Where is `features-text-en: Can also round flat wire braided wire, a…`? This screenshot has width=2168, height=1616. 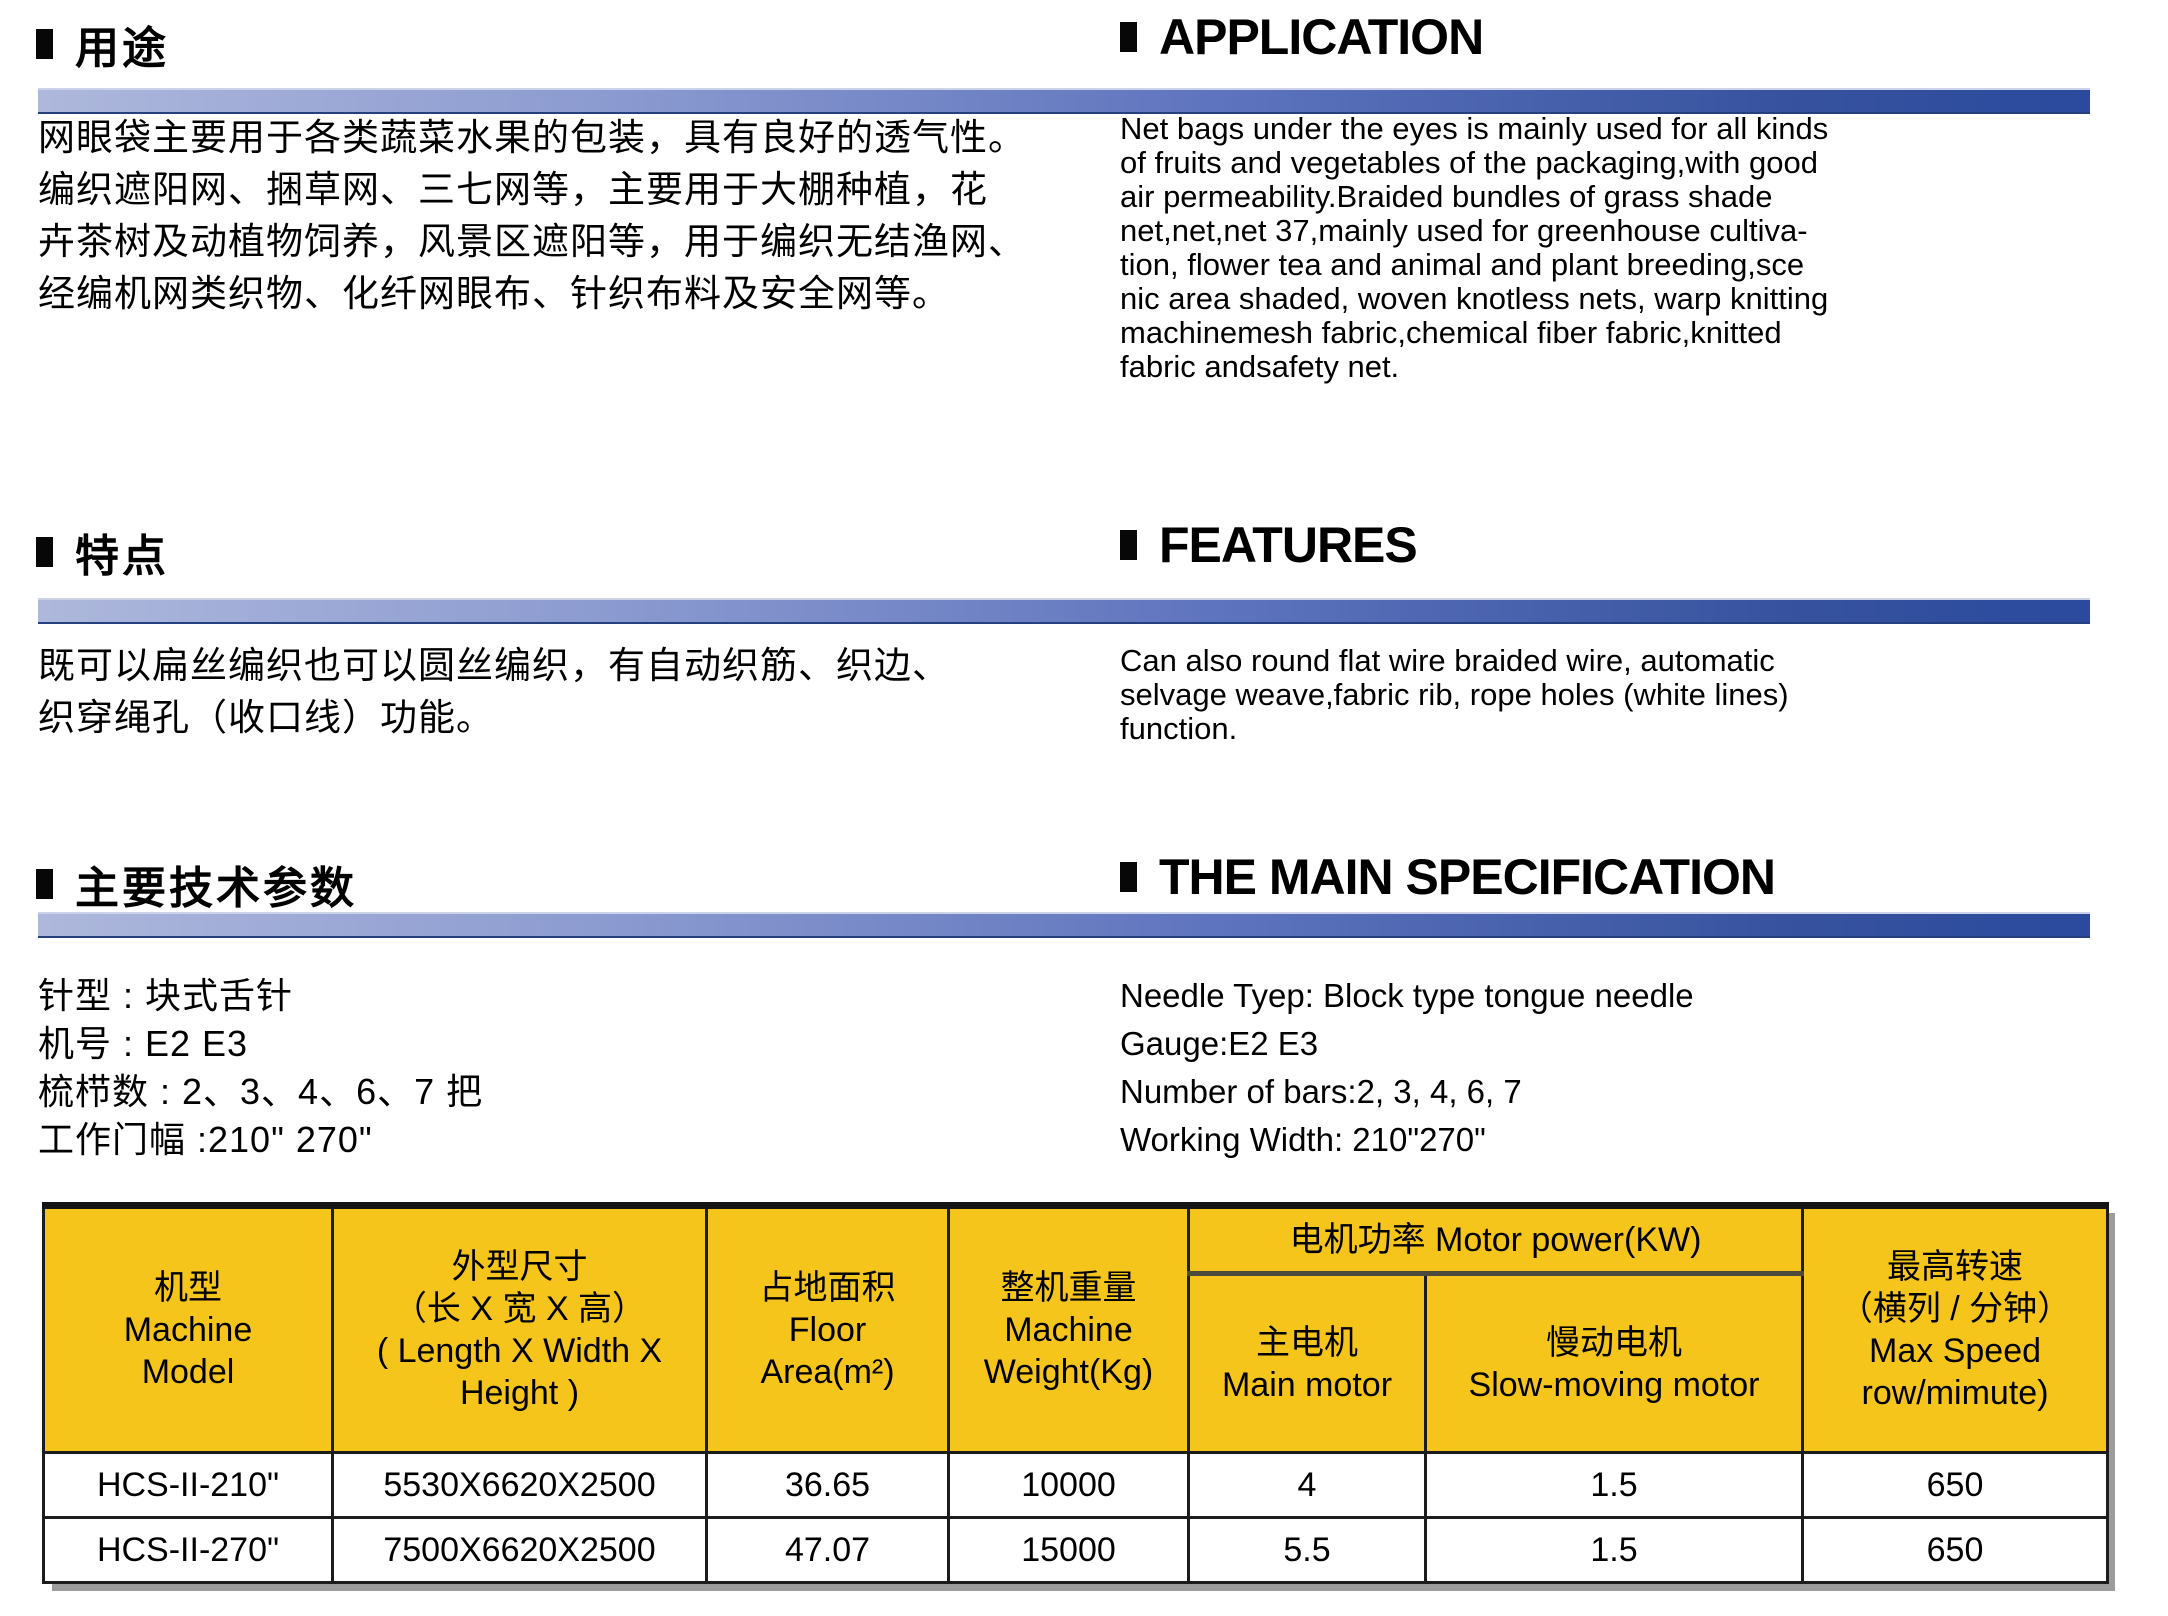
features-text-en: Can also round flat wire braided wire, a… is located at coordinates (1454, 694).